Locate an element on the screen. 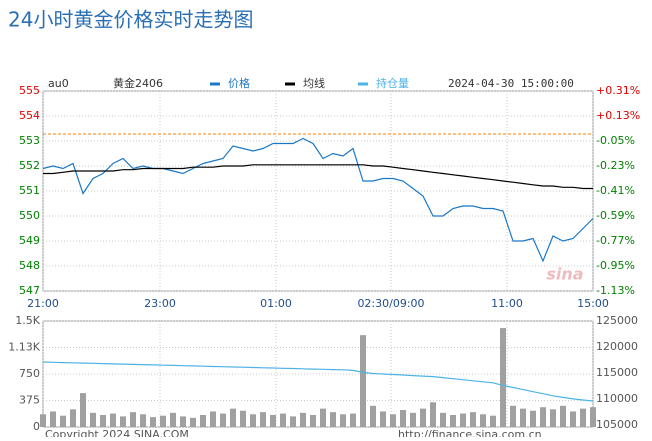 The width and height of the screenshot is (652, 441). y-tick-label: 548 is located at coordinates (29, 265).